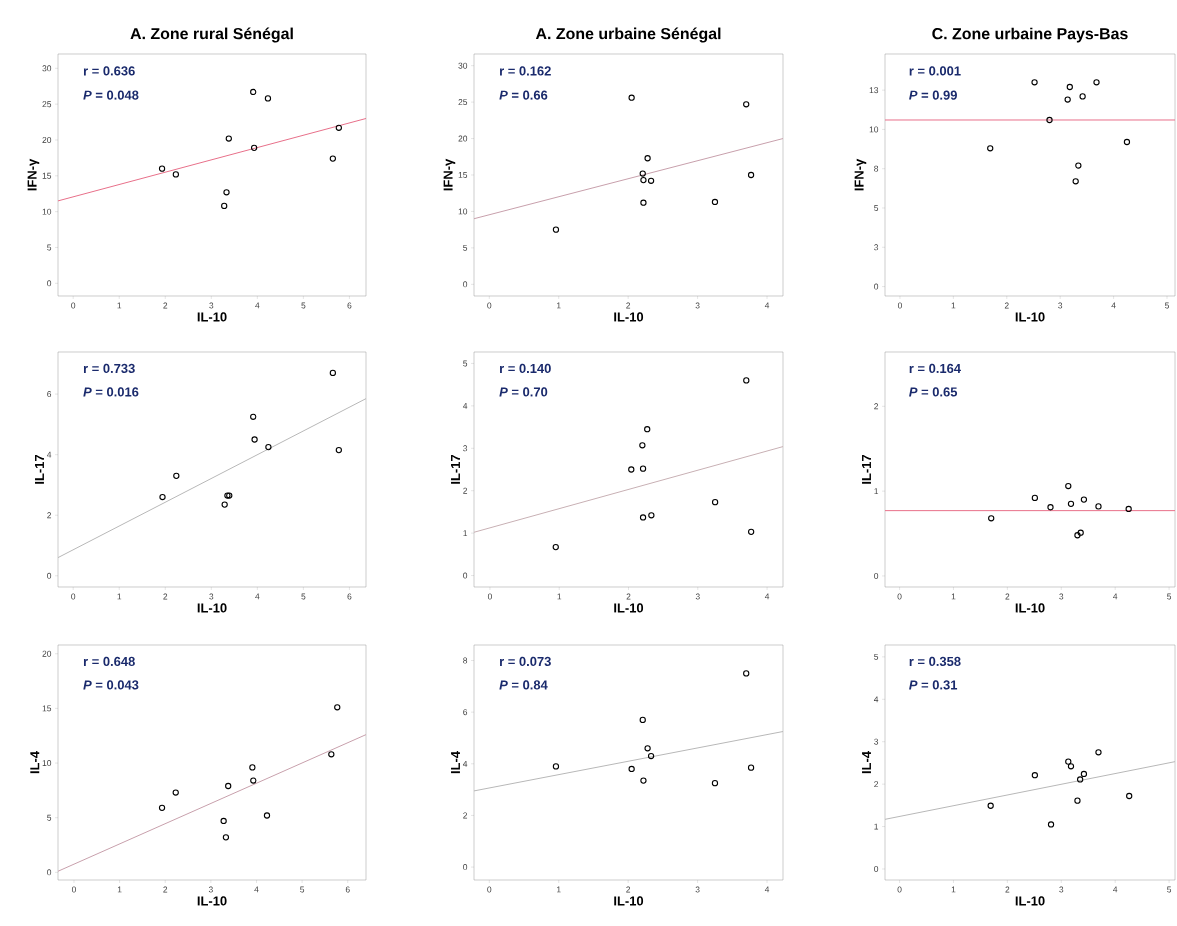 The height and width of the screenshot is (926, 1177). Describe the element at coordinates (47, 211) in the screenshot. I see `y-tick-label: 10` at that location.